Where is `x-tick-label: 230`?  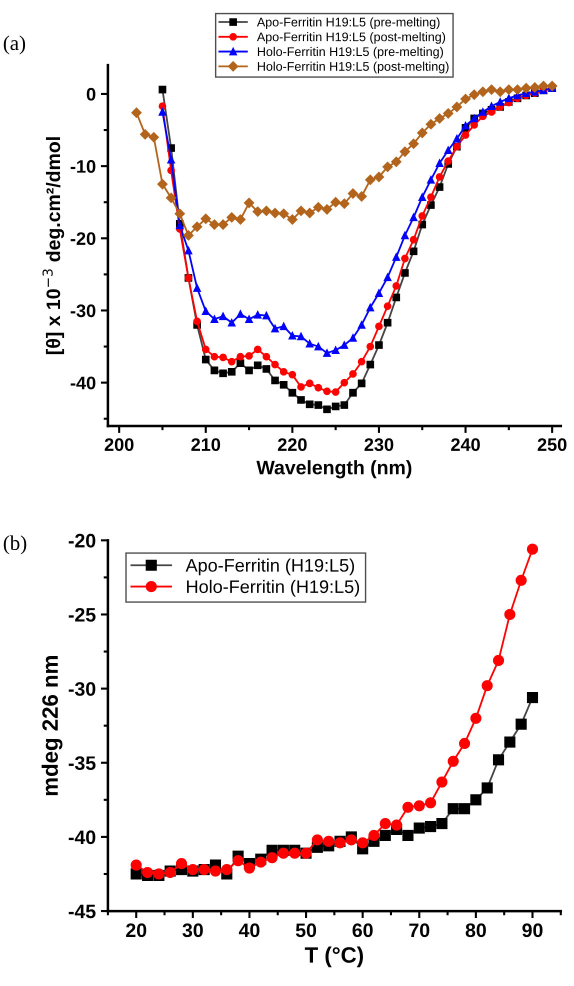 x-tick-label: 230 is located at coordinates (379, 445).